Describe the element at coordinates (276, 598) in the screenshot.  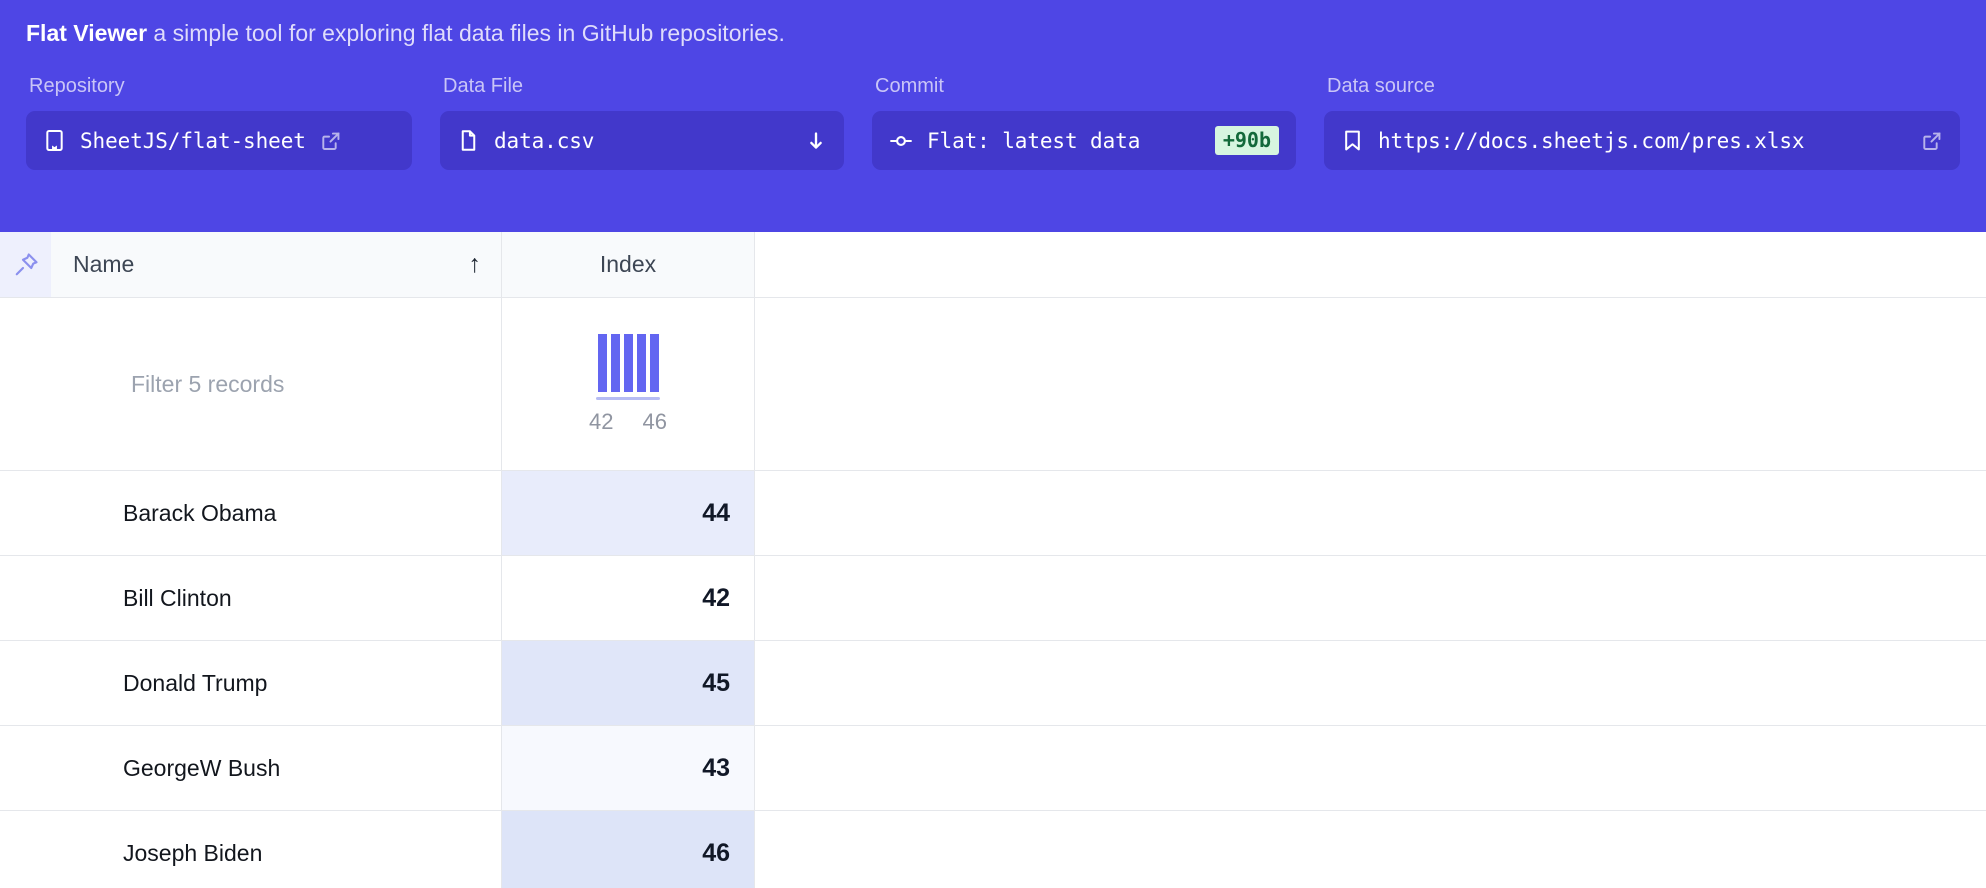
I see `cell-name: Bill Clinton` at that location.